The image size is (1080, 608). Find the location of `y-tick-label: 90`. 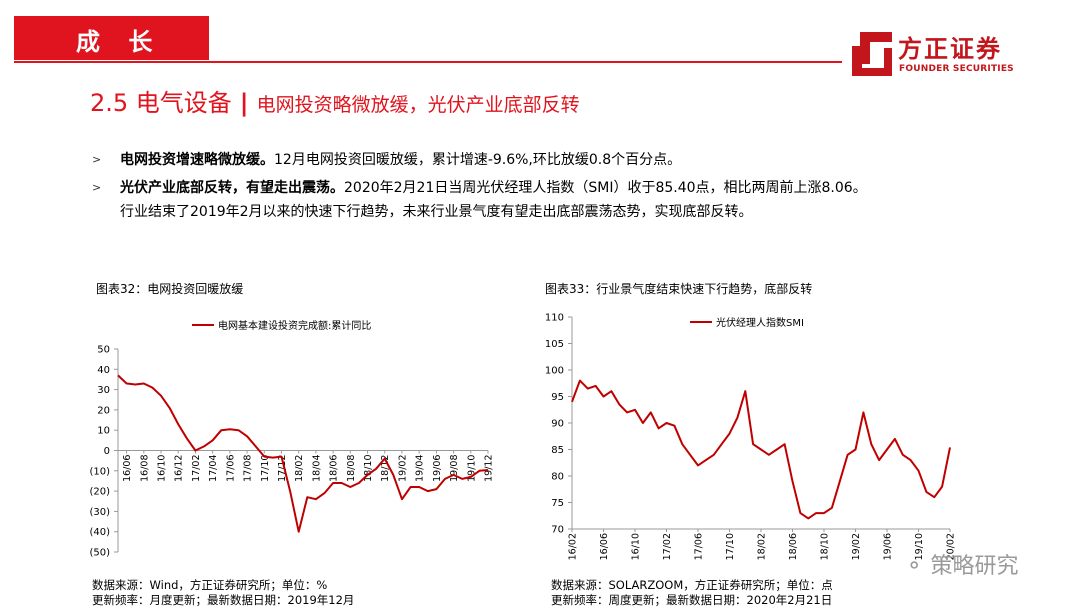

y-tick-label: 90 is located at coordinates (557, 424).